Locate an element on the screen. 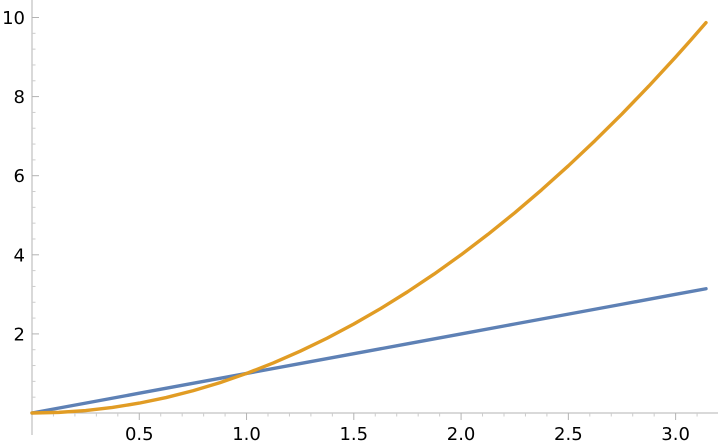 This screenshot has height=444, width=720. y-tick-label: 10 is located at coordinates (13, 18).